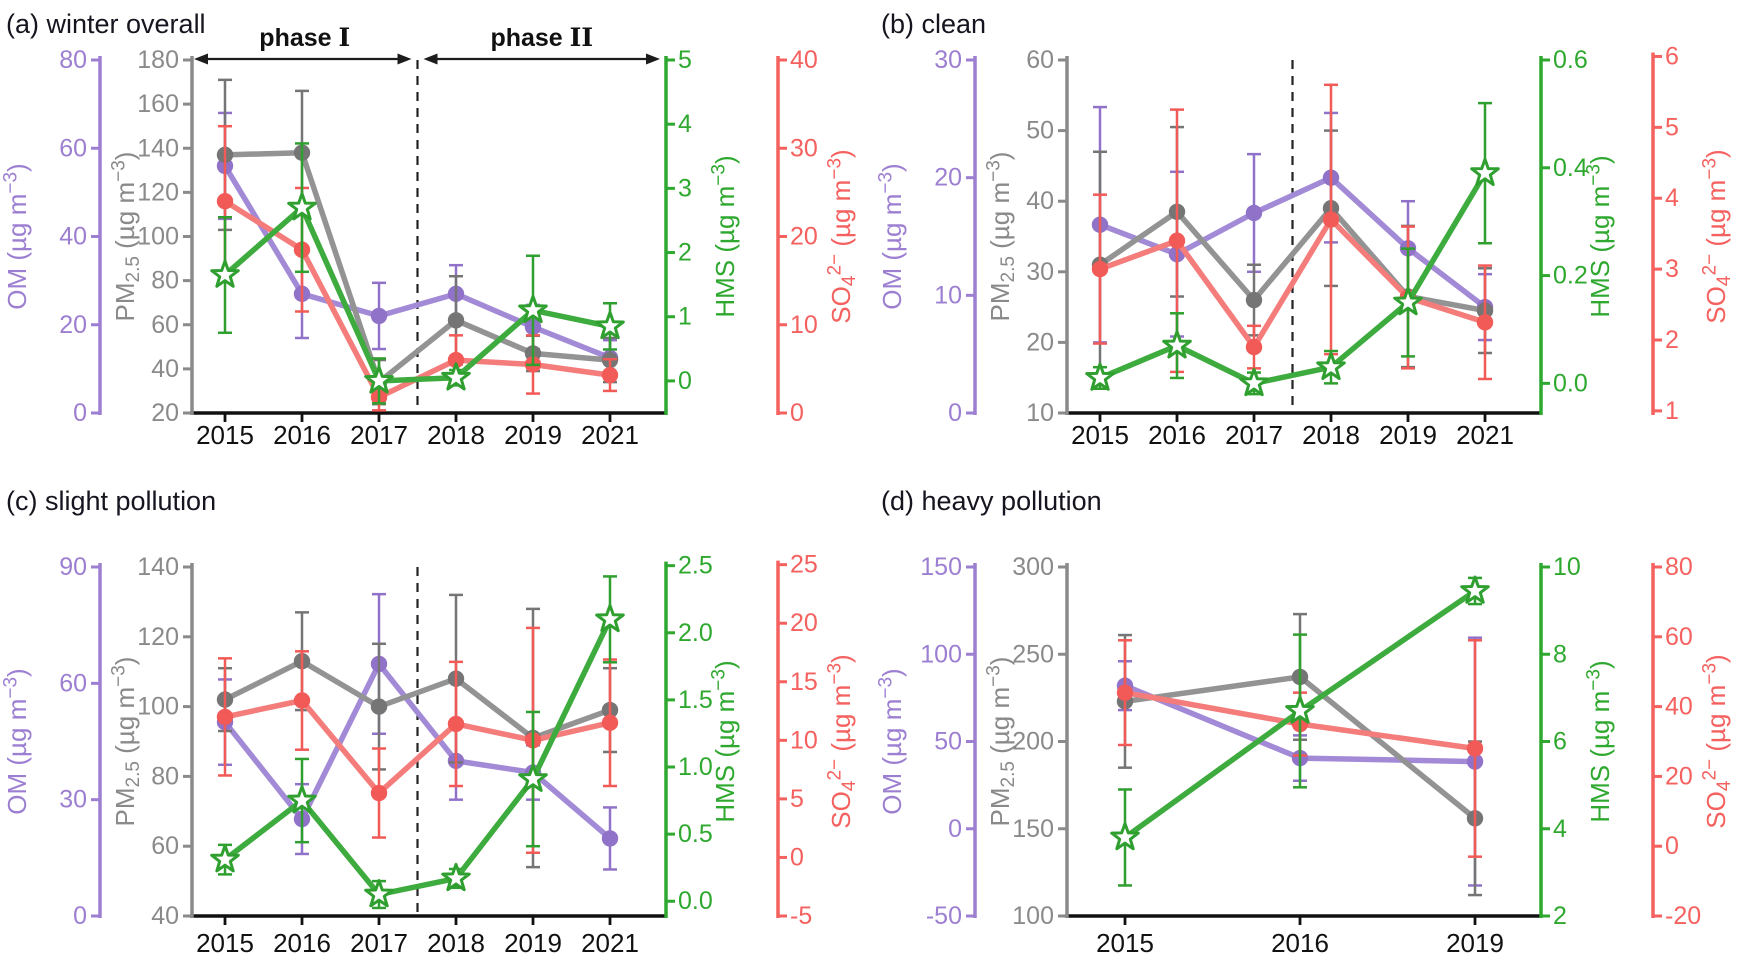  What do you see at coordinates (1577, 230) in the screenshot?
I see `hms-y-axis: 0.0 0.2 0.4 0.6 HMS (µg m−3)` at bounding box center [1577, 230].